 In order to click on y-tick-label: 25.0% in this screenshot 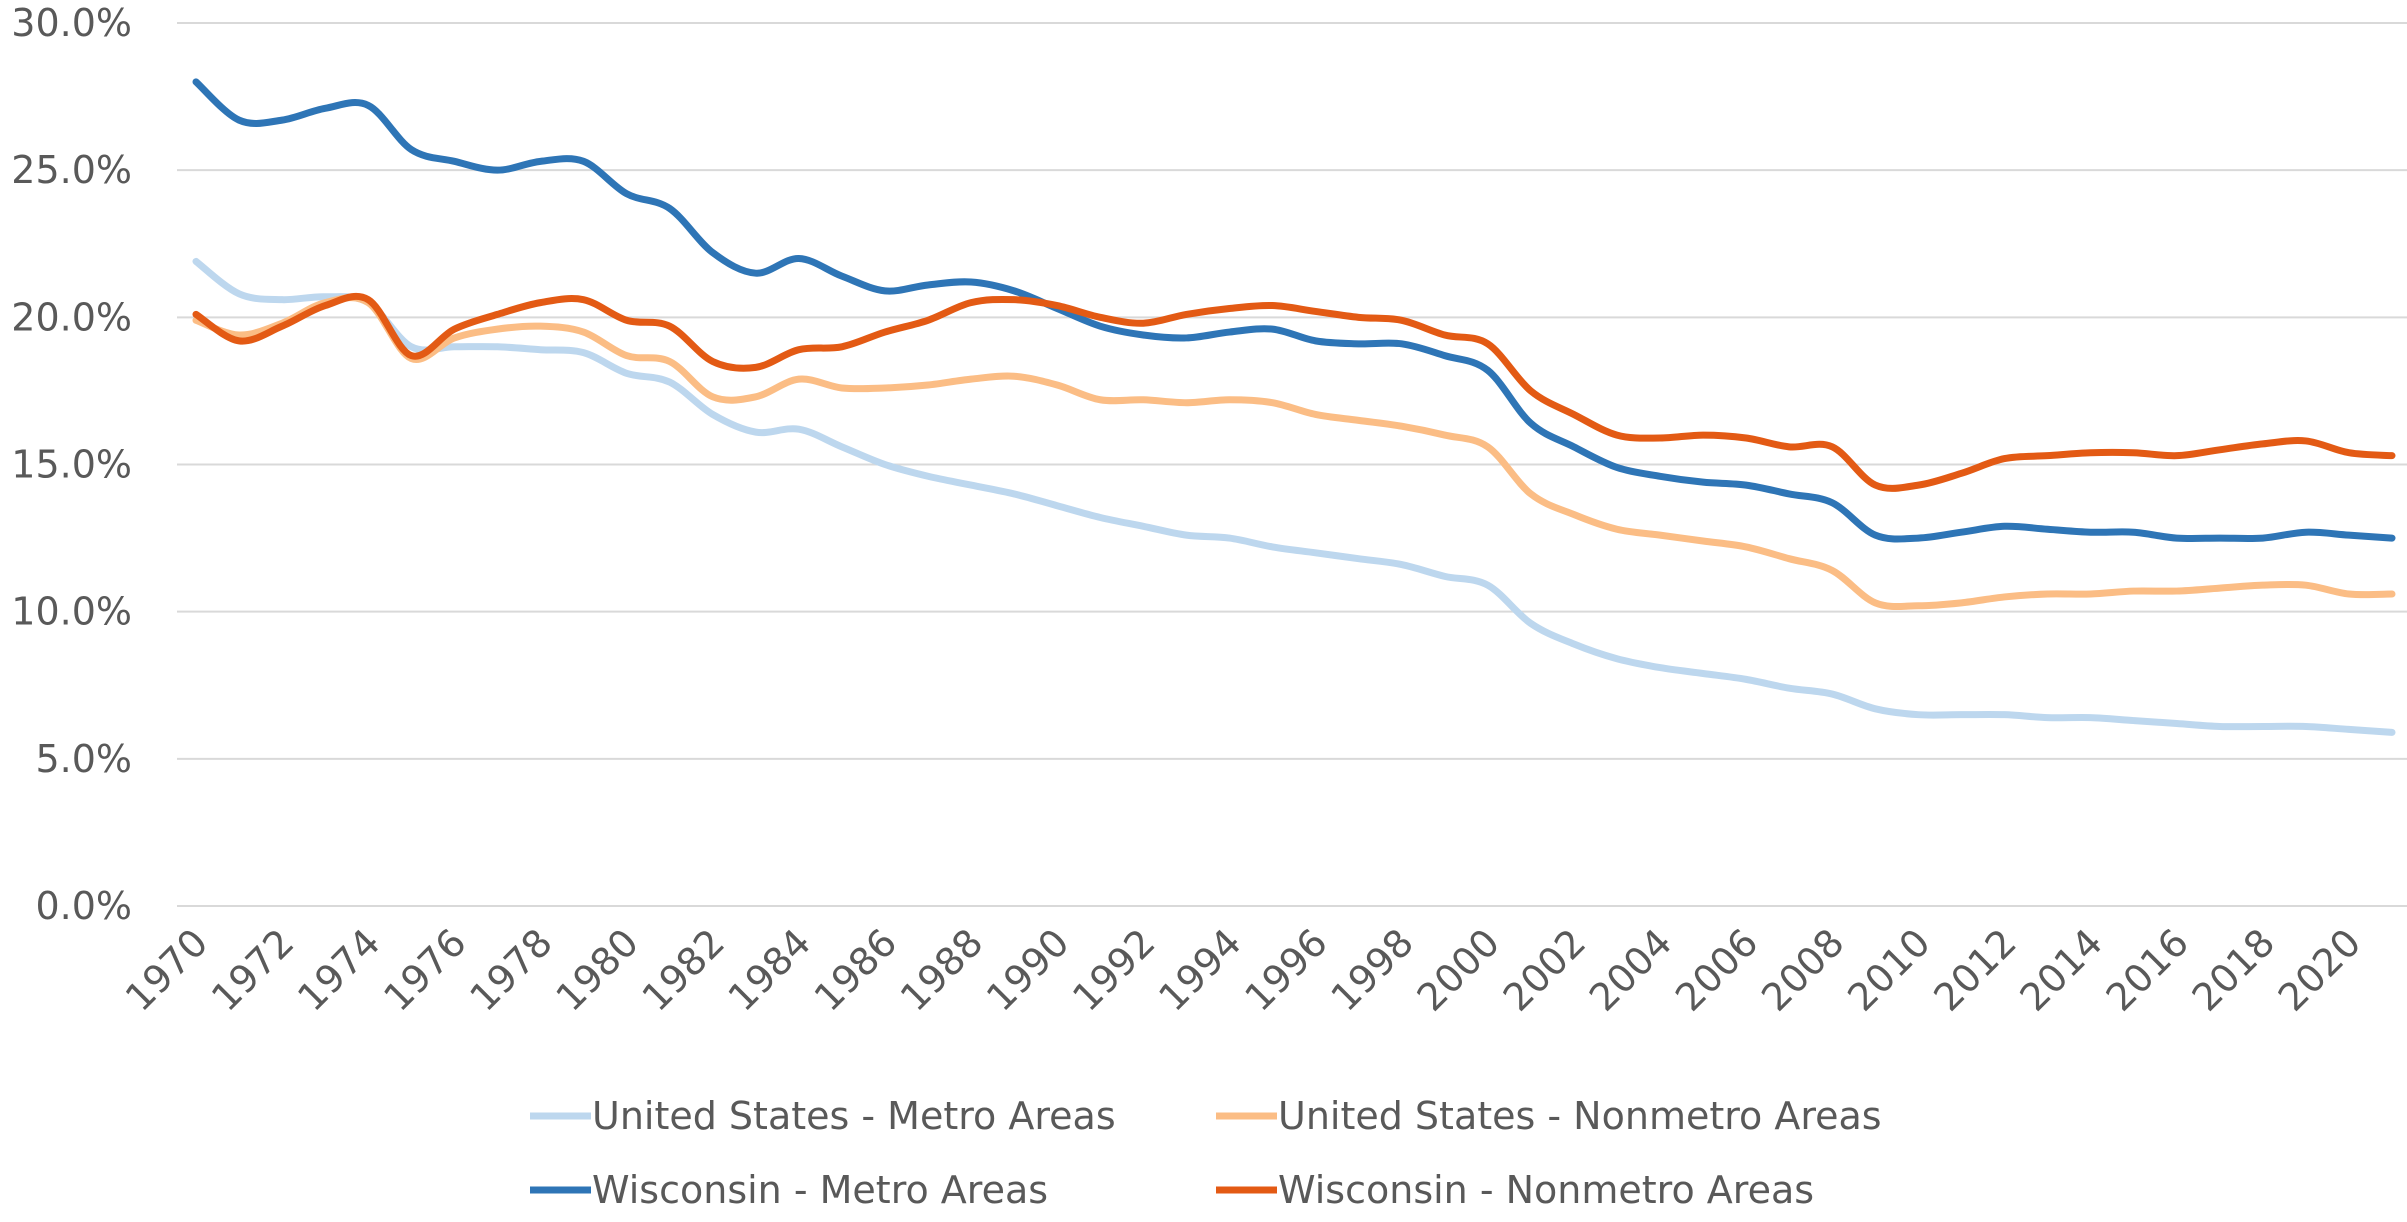, I will do `click(71, 170)`.